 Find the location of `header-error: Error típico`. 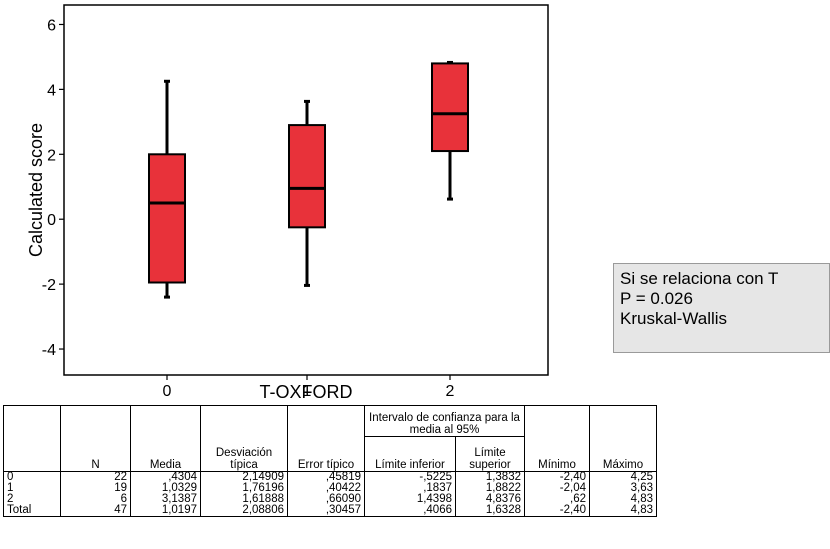

header-error: Error típico is located at coordinates (326, 438).